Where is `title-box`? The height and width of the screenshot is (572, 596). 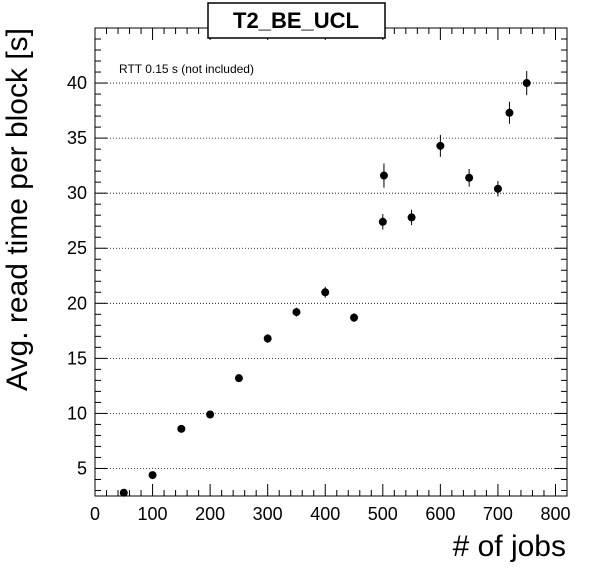
title-box is located at coordinates (296, 20).